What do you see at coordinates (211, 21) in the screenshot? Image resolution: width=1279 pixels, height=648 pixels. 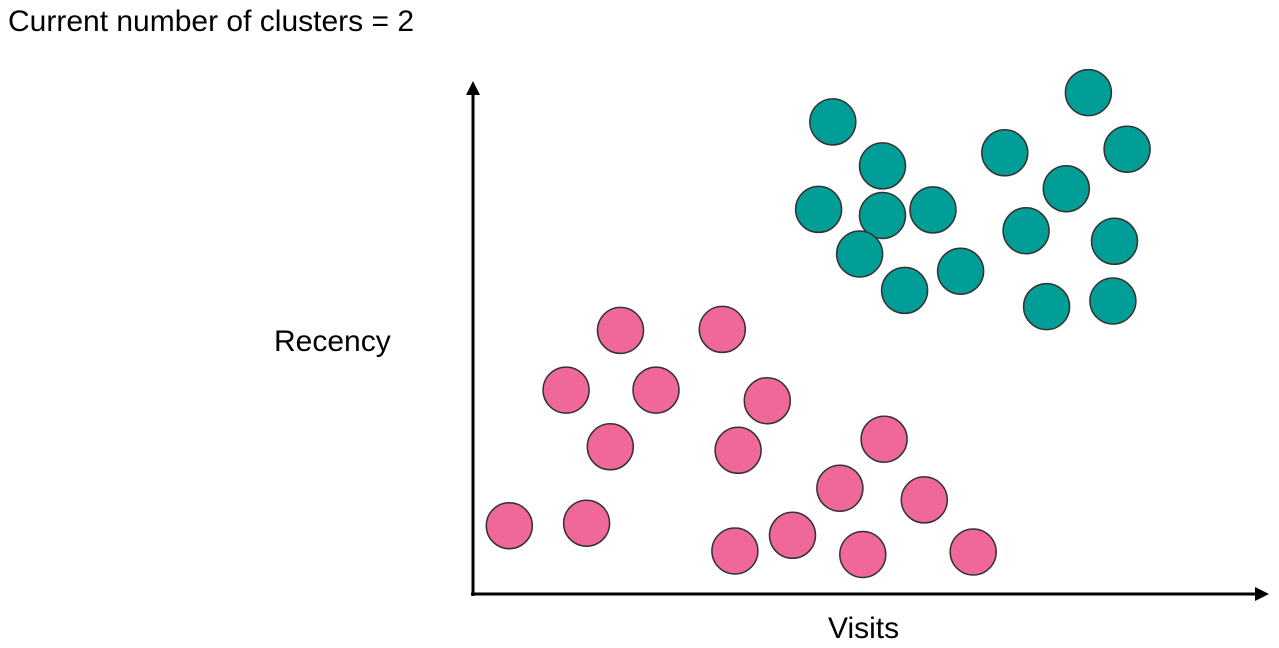 I see `page-title: Current number of clusters = 2` at bounding box center [211, 21].